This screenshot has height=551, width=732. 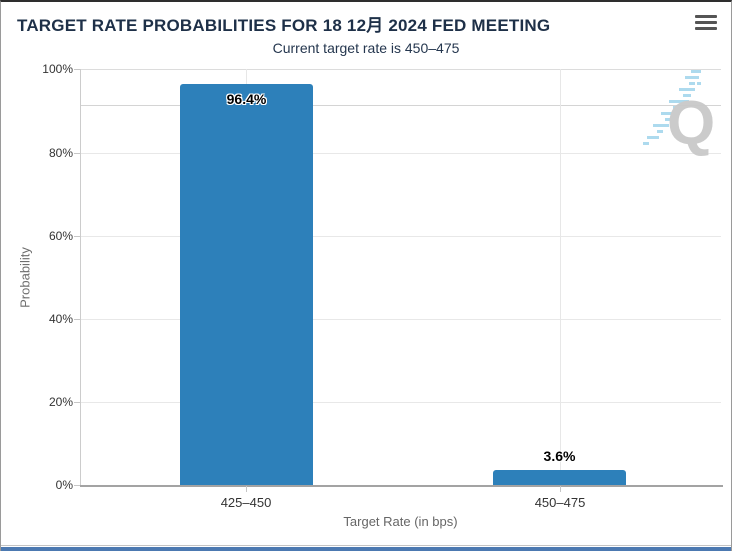 What do you see at coordinates (366, 545) in the screenshot?
I see `frame-divider` at bounding box center [366, 545].